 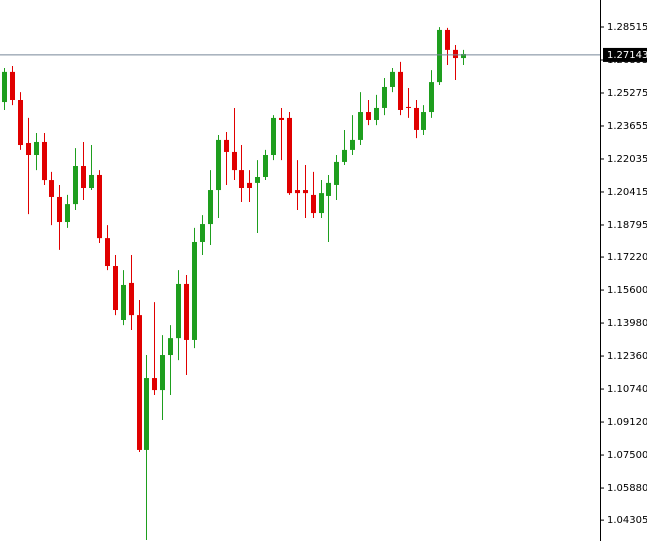 What do you see at coordinates (627, 356) in the screenshot?
I see `y-tick-label: 1.12360` at bounding box center [627, 356].